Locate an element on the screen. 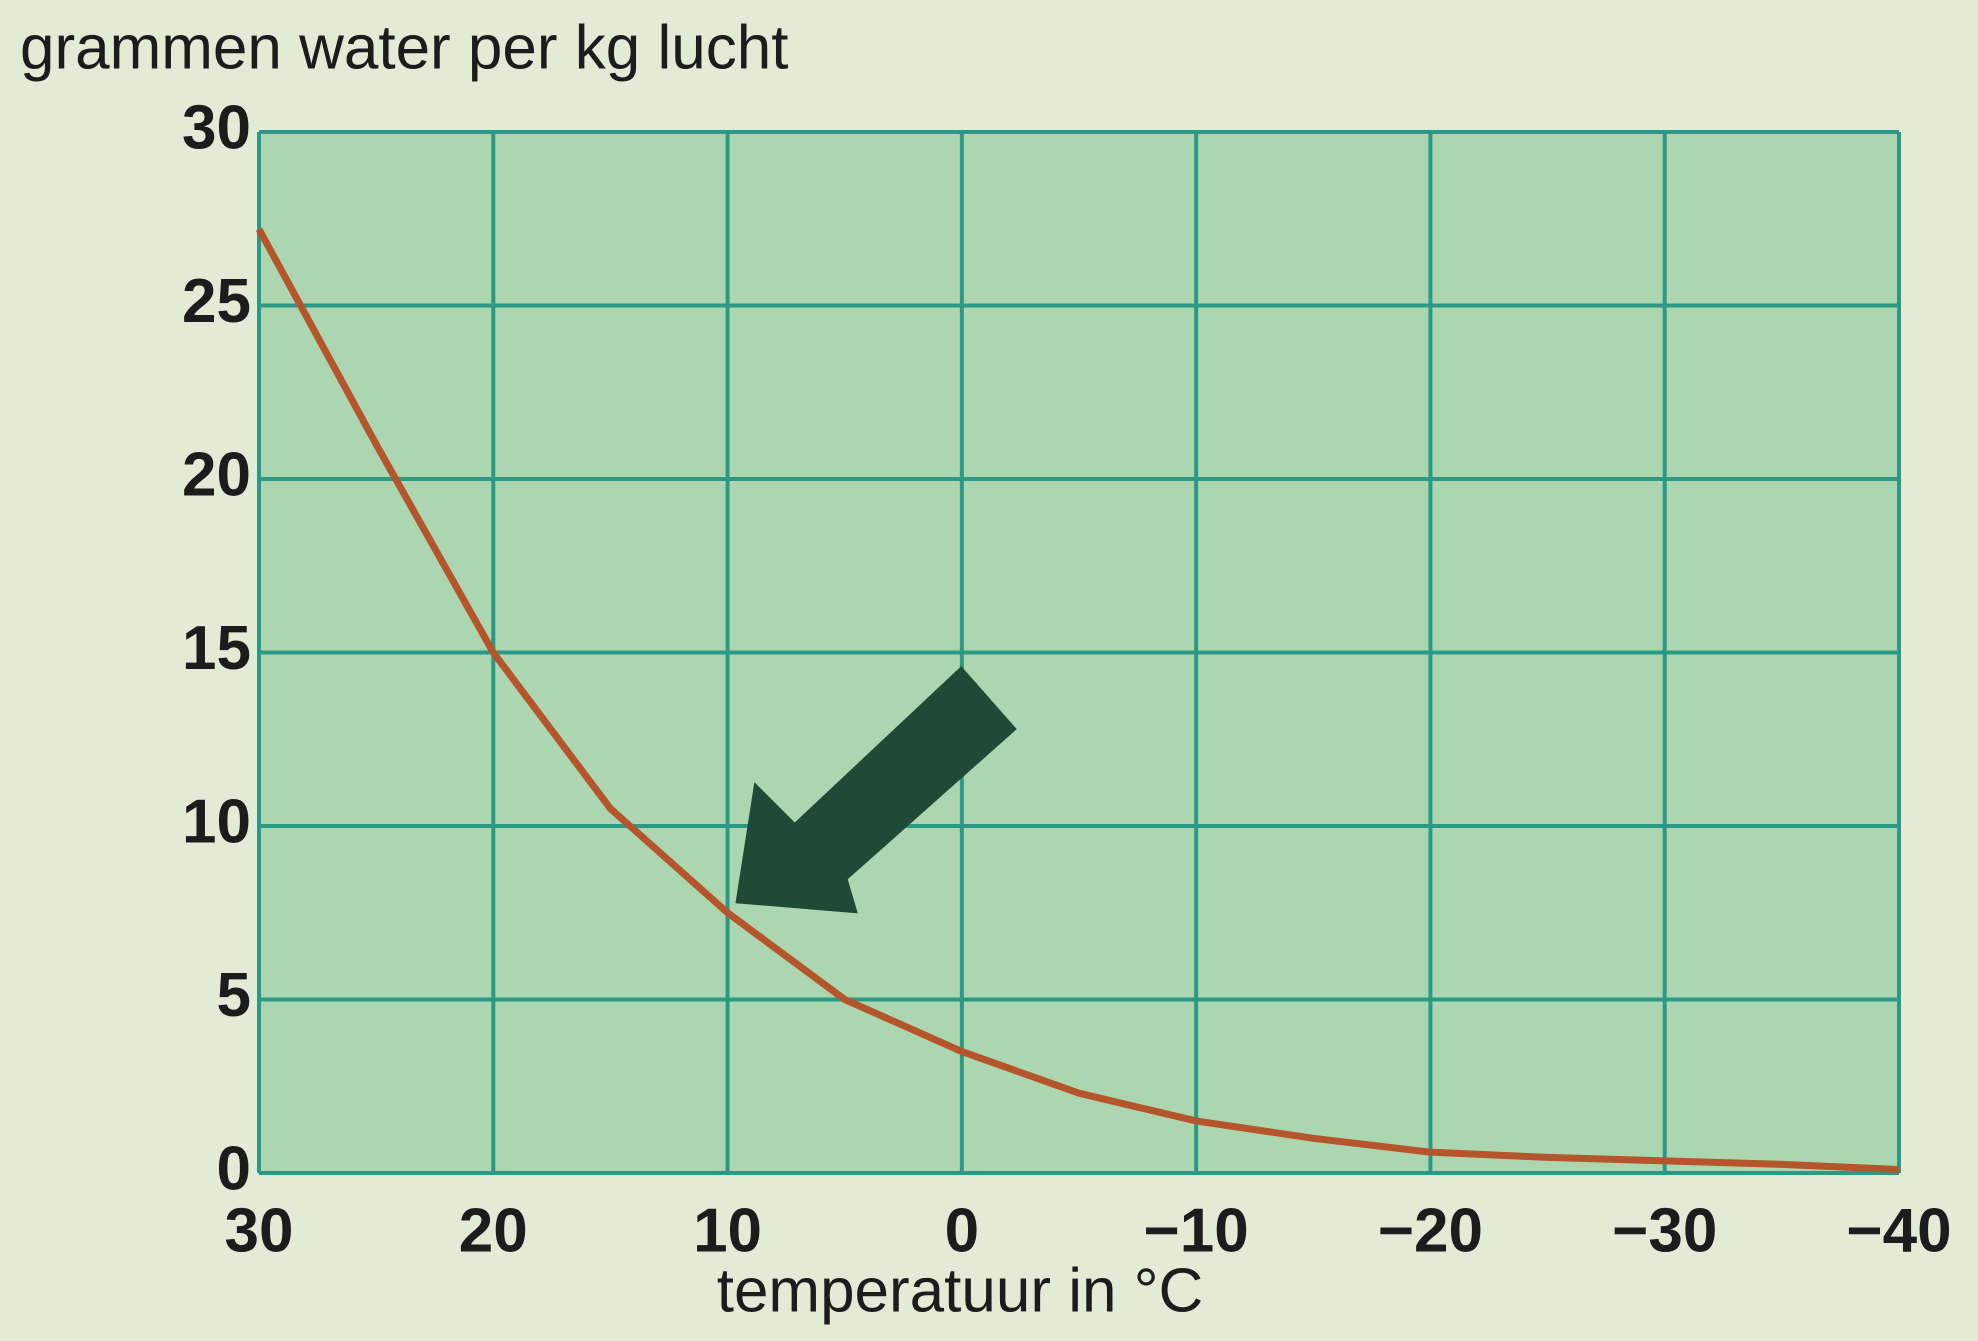 This screenshot has height=1341, width=1978. x-tick-label: −10 is located at coordinates (1196, 1230).